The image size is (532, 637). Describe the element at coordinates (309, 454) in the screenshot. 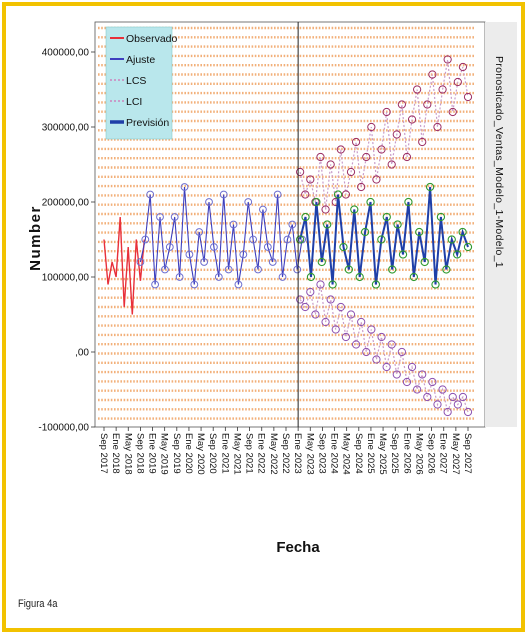

I see `x-tick-label: May 2023` at that location.